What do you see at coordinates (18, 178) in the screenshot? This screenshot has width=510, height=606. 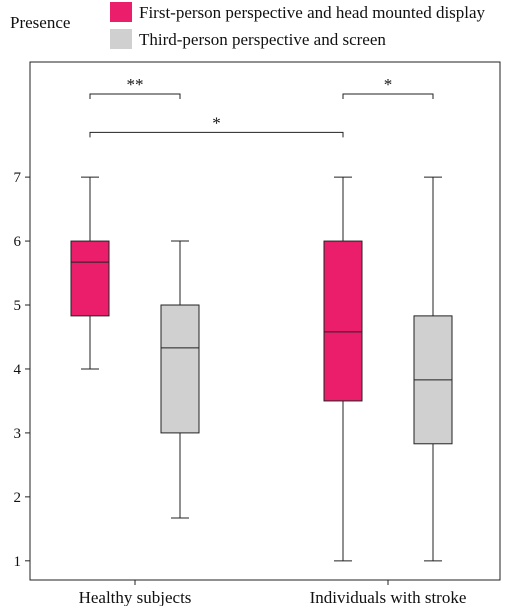 I see `y-tick-label-7: 7` at bounding box center [18, 178].